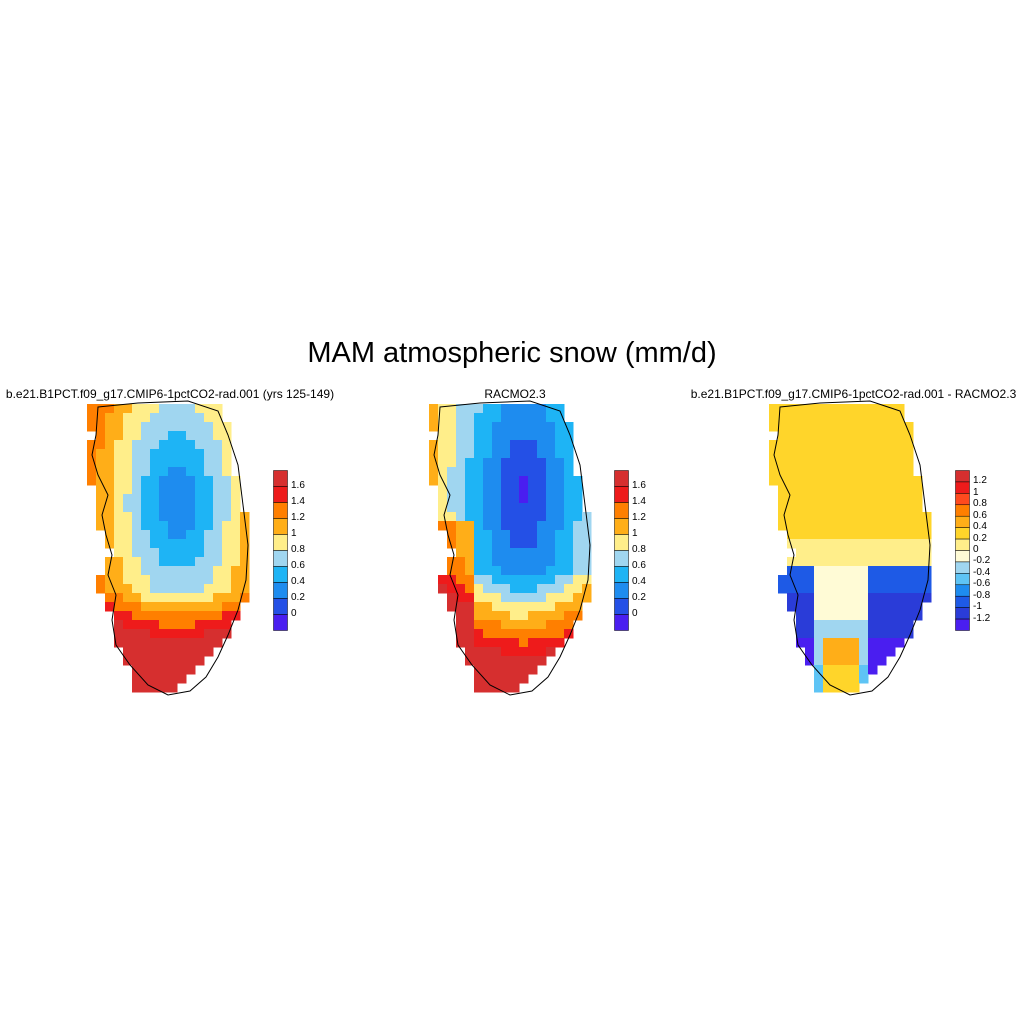 The width and height of the screenshot is (1024, 1024). Describe the element at coordinates (980, 515) in the screenshot. I see `colorbar-tick-label: 0.6` at that location.